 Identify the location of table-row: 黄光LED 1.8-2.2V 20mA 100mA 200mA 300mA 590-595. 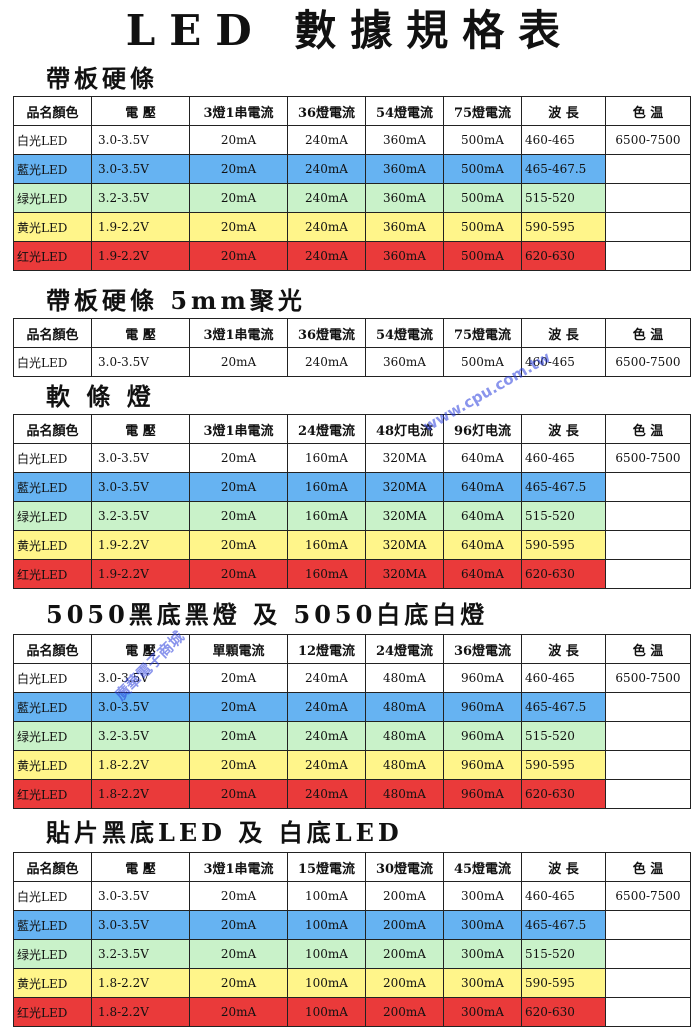
(352, 983).